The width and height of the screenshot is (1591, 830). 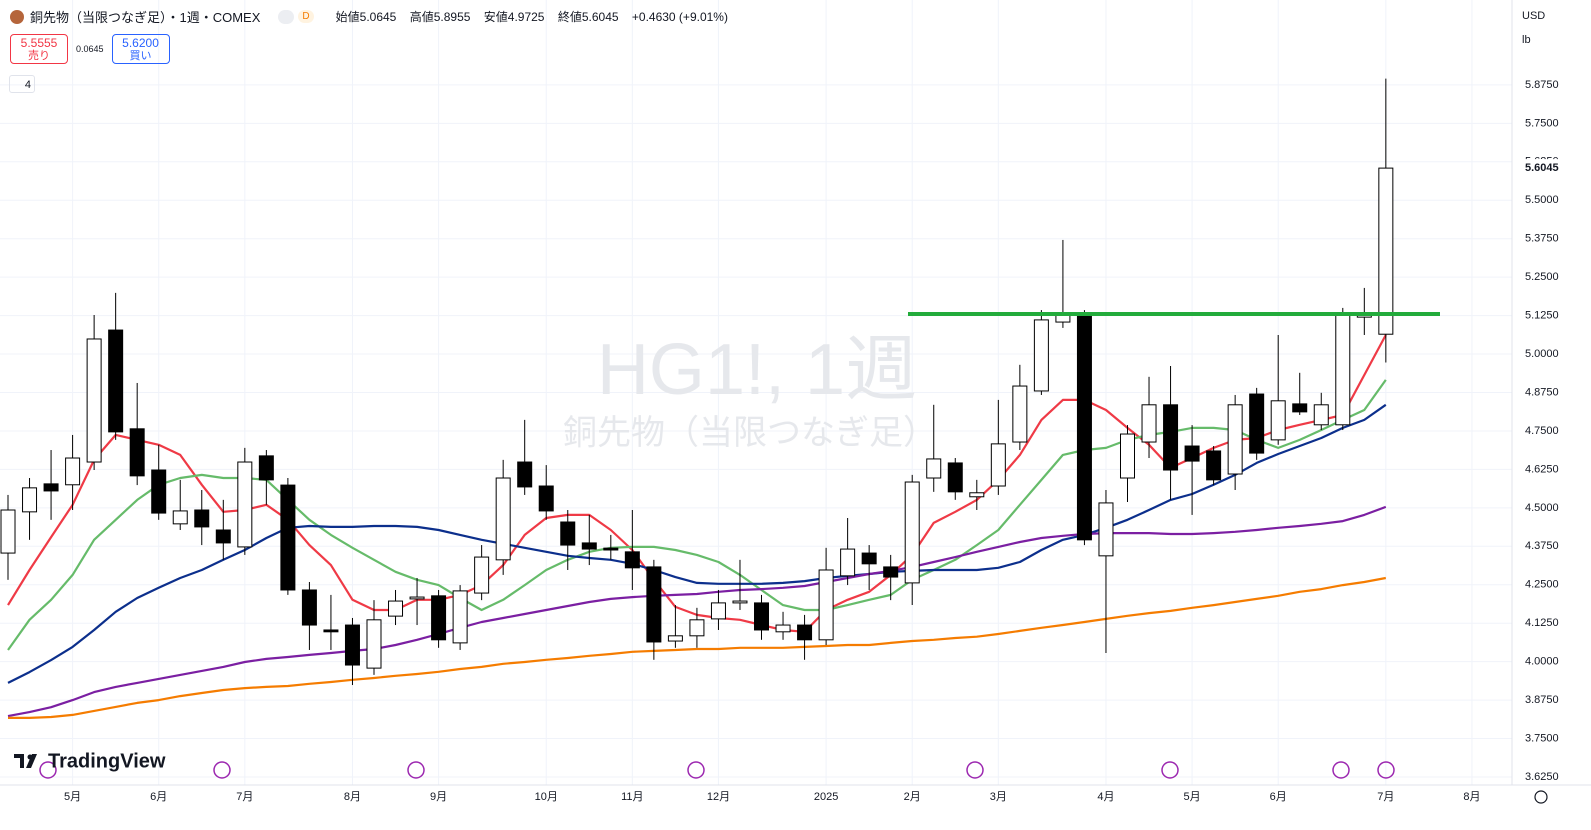 I want to click on spread: 0.0645, so click(x=90, y=49).